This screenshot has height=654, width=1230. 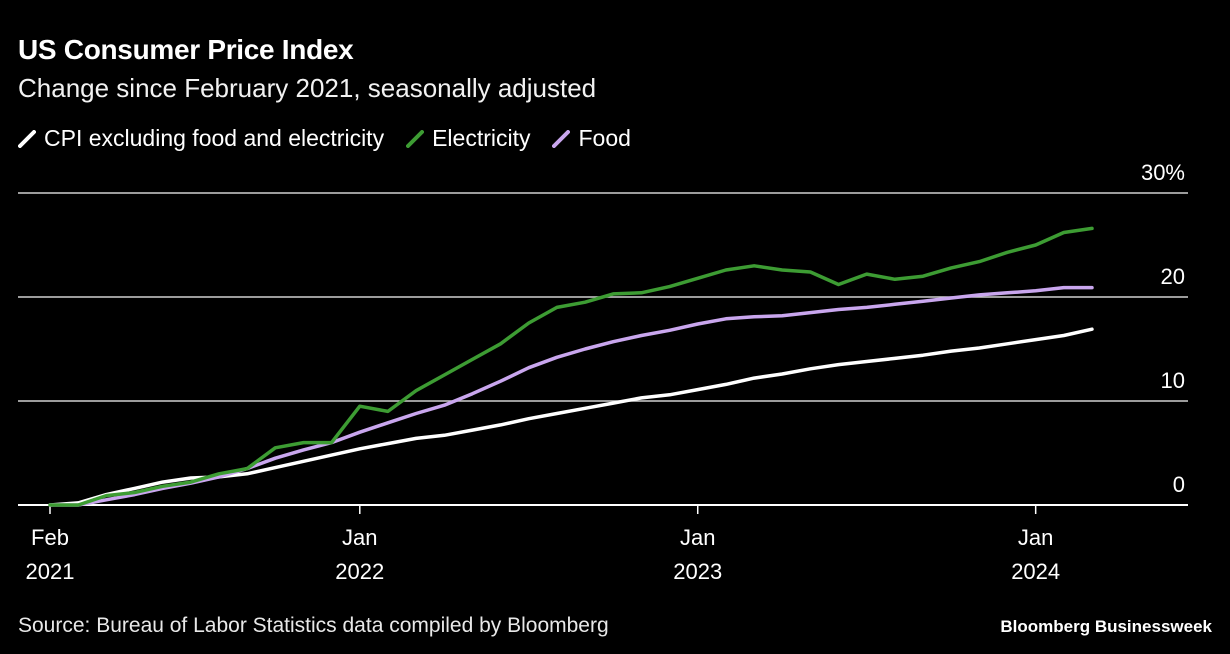 What do you see at coordinates (415, 138) in the screenshot?
I see `legend-swatch-electricity` at bounding box center [415, 138].